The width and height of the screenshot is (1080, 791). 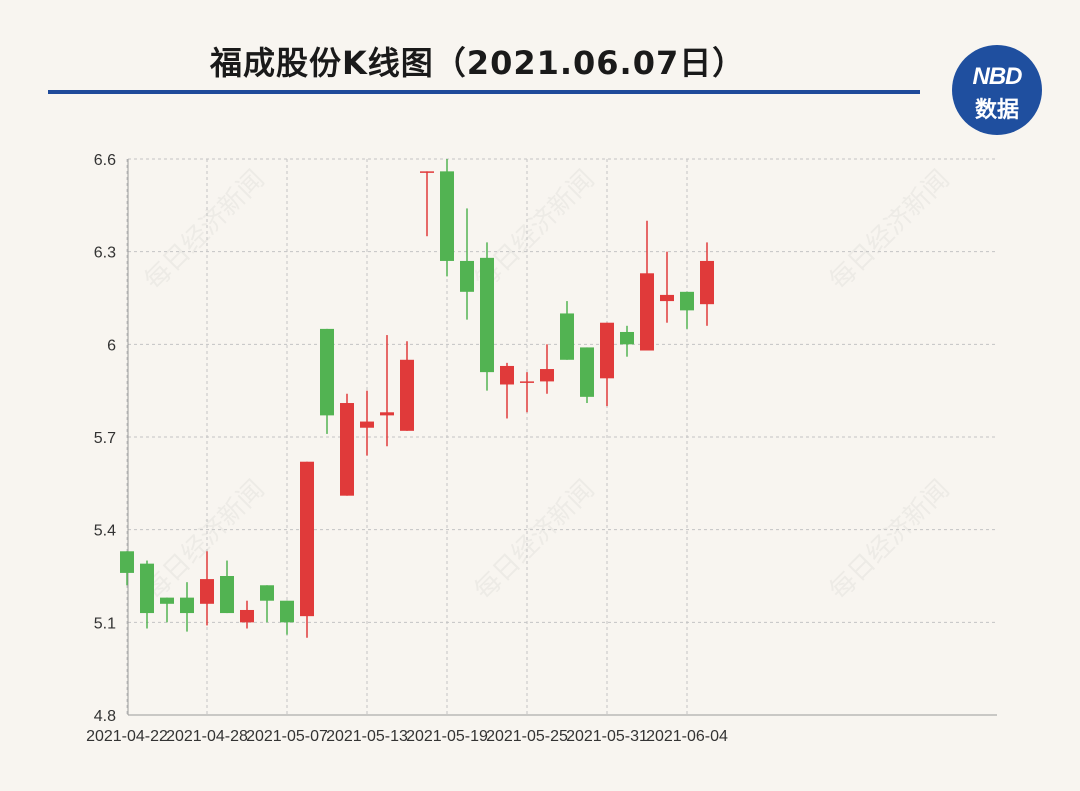 What do you see at coordinates (105, 438) in the screenshot?
I see `y-tick-label: 5.7` at bounding box center [105, 438].